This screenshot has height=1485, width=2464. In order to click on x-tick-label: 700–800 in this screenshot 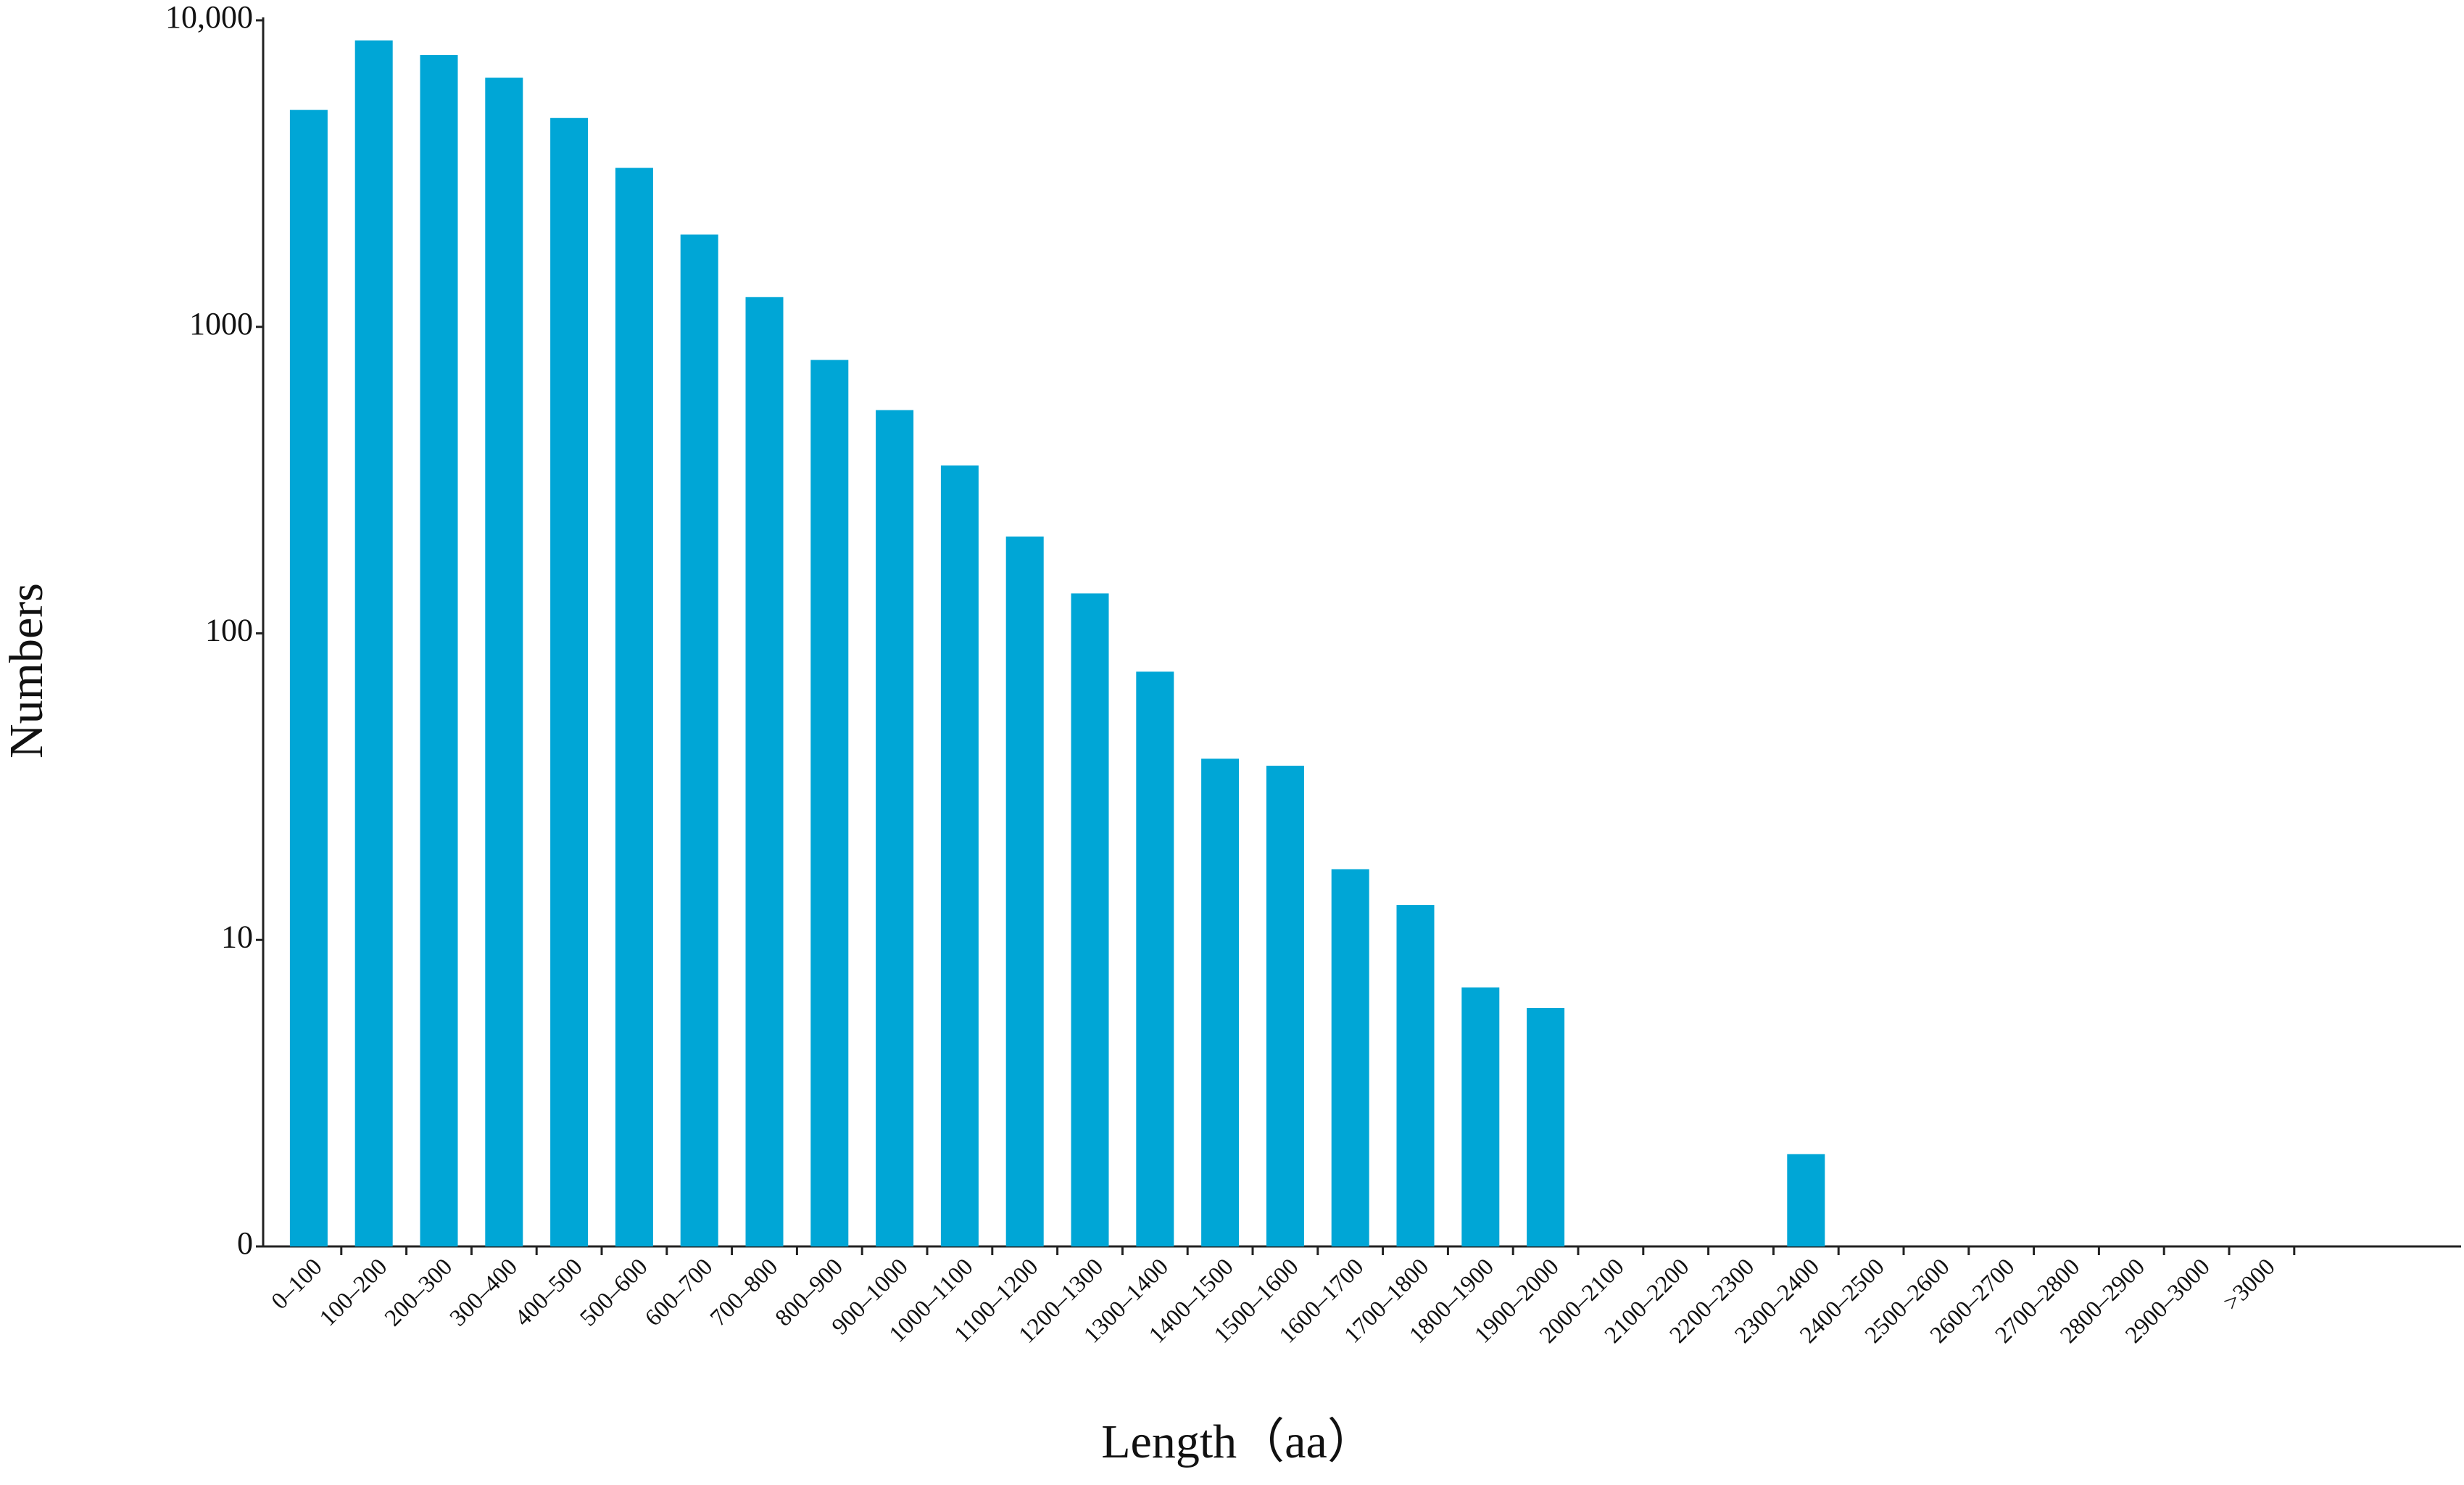, I will do `click(744, 1293)`.